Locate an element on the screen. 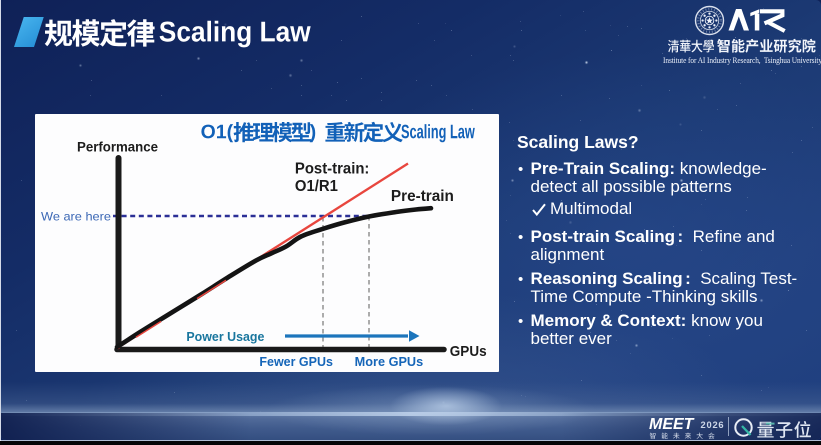 The height and width of the screenshot is (445, 821). svg-text: Post-train: is located at coordinates (332, 169).